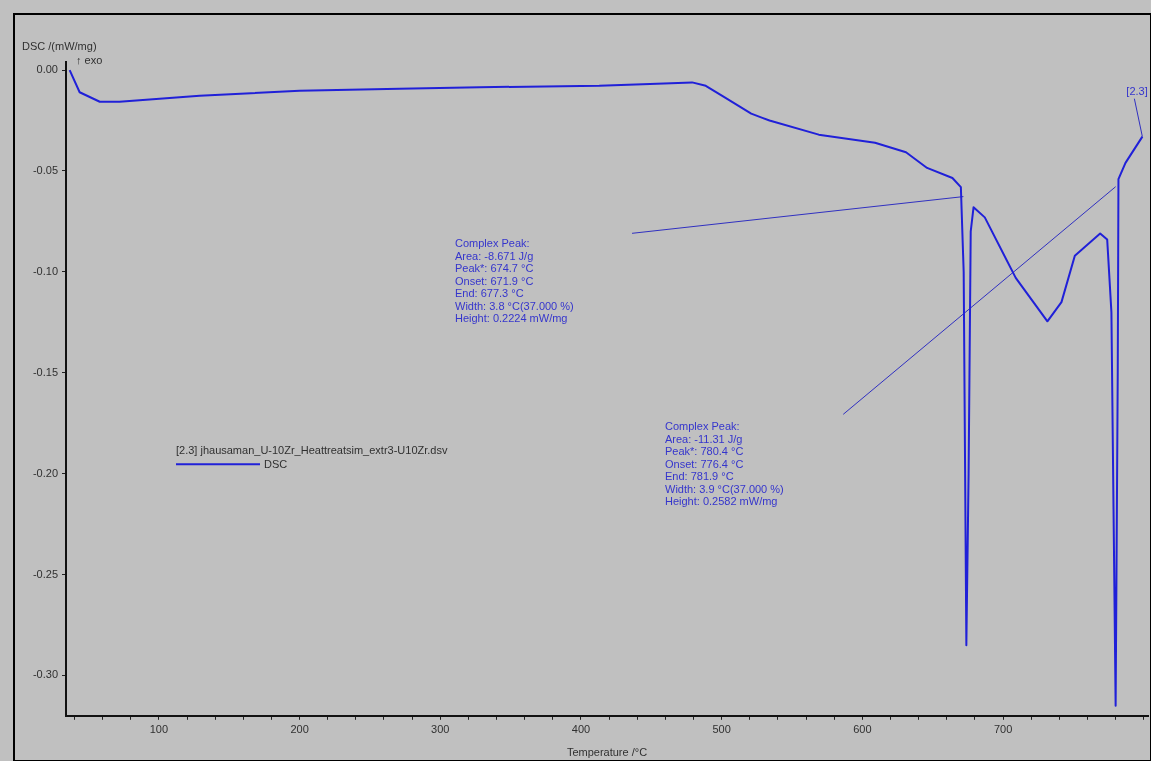 The image size is (1151, 761). Describe the element at coordinates (45, 573) in the screenshot. I see `y-tick-label: -0.25` at that location.